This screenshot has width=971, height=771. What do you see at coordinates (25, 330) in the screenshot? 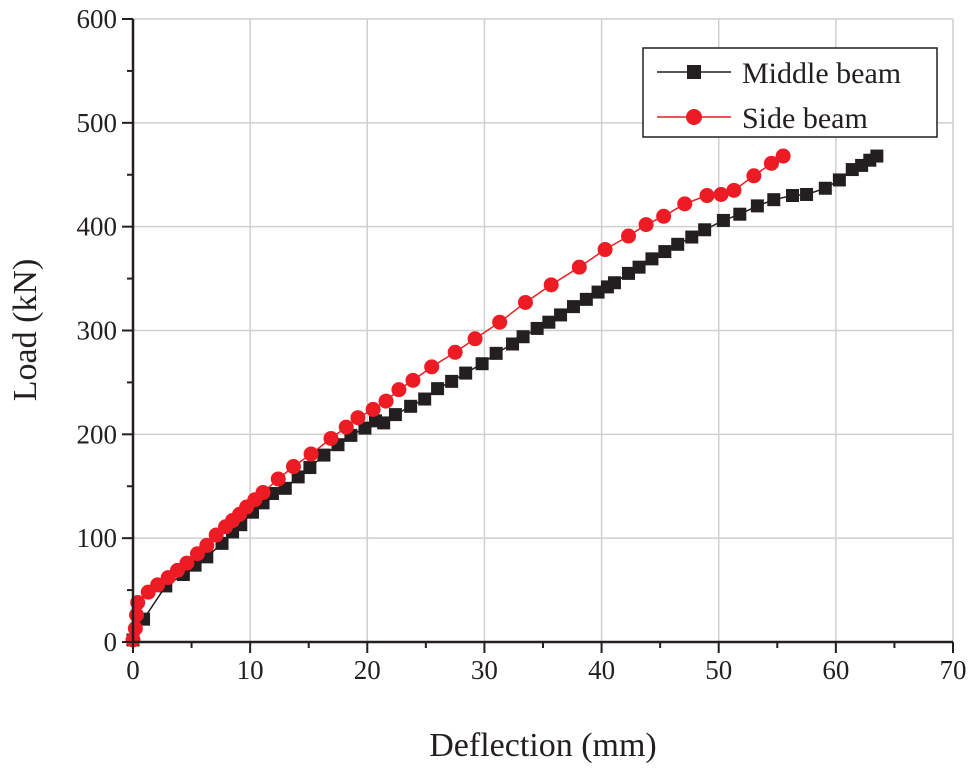
I see `y-axis-title: Load (kN)` at bounding box center [25, 330].